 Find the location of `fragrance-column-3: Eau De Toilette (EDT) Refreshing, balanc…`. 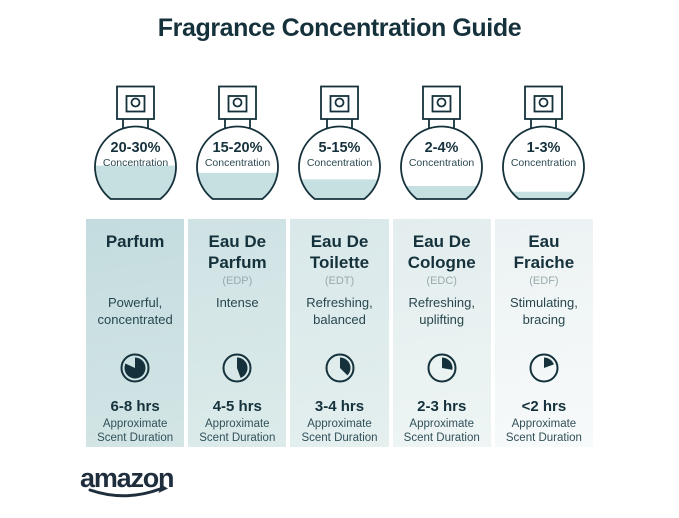

fragrance-column-3: Eau De Toilette (EDT) Refreshing, balanc… is located at coordinates (339, 333).